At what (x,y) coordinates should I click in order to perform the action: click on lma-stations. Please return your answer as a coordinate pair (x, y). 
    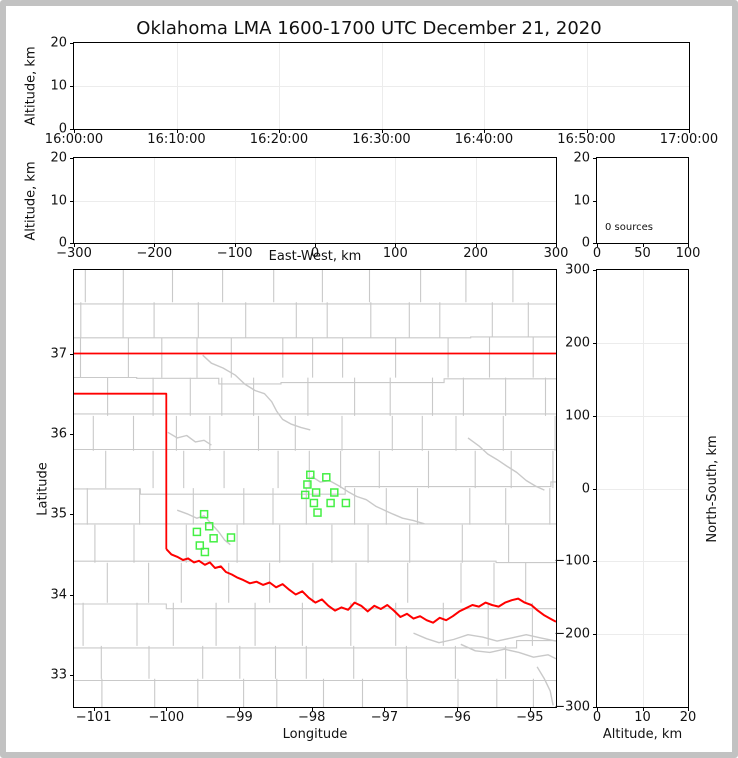
    Looking at the image, I should click on (271, 513).